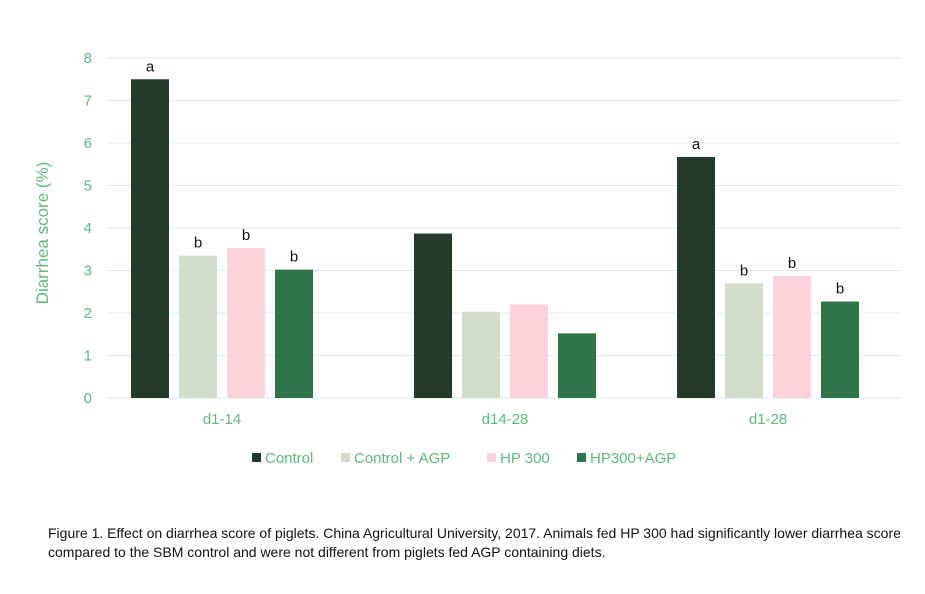 This screenshot has width=925, height=594. I want to click on legend: Control Control + AGP HP 300 HP300+AGP, so click(464, 458).